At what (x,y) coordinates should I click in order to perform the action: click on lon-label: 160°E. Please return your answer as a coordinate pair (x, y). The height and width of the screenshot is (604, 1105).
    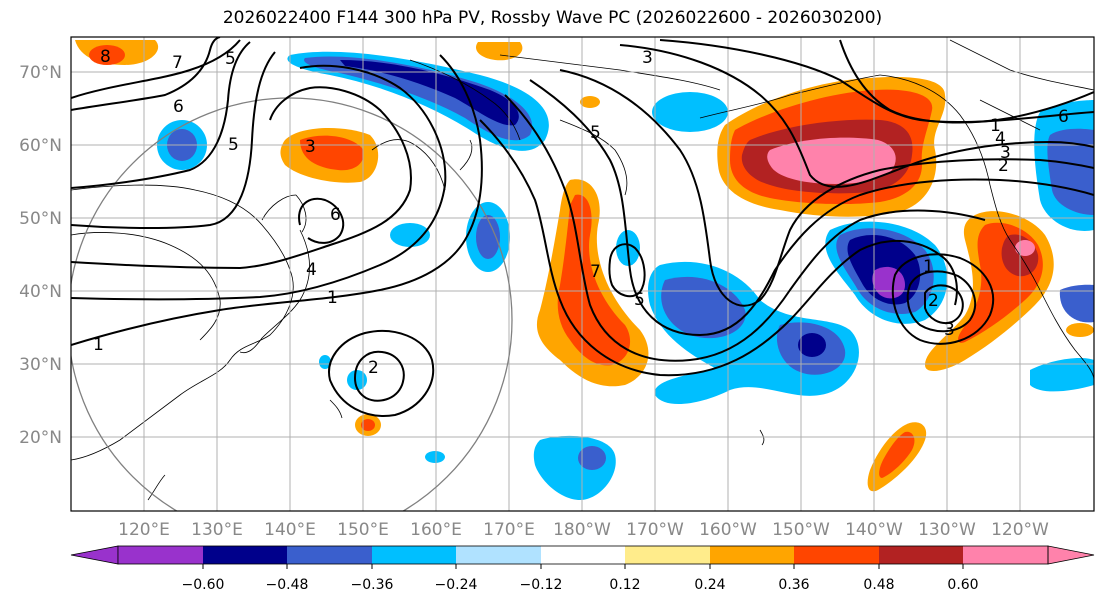
    Looking at the image, I should click on (436, 530).